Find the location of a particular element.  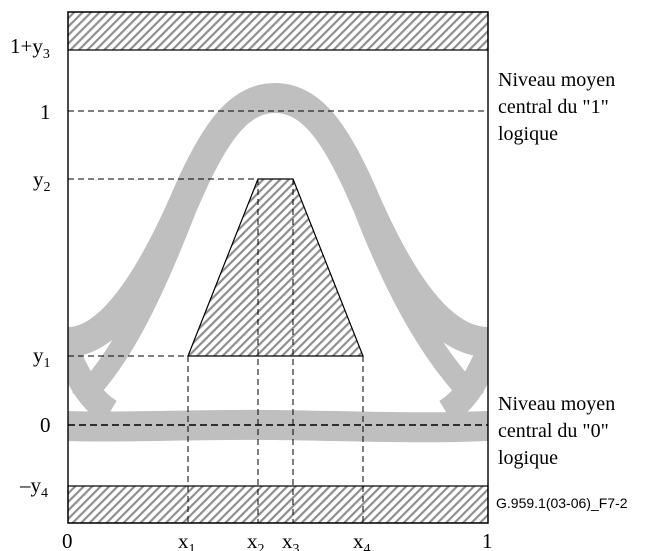

y-label-y2: y2 is located at coordinates (42, 181).